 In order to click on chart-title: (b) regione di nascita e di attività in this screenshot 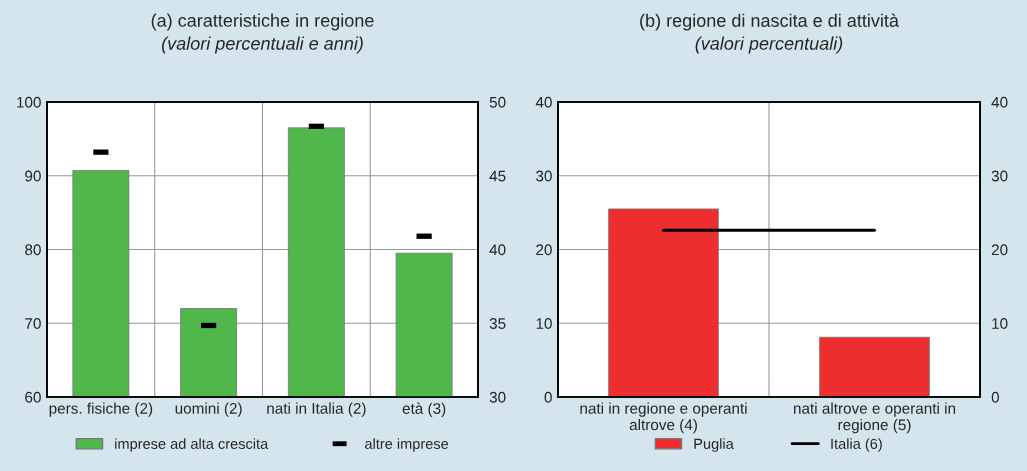, I will do `click(769, 22)`.